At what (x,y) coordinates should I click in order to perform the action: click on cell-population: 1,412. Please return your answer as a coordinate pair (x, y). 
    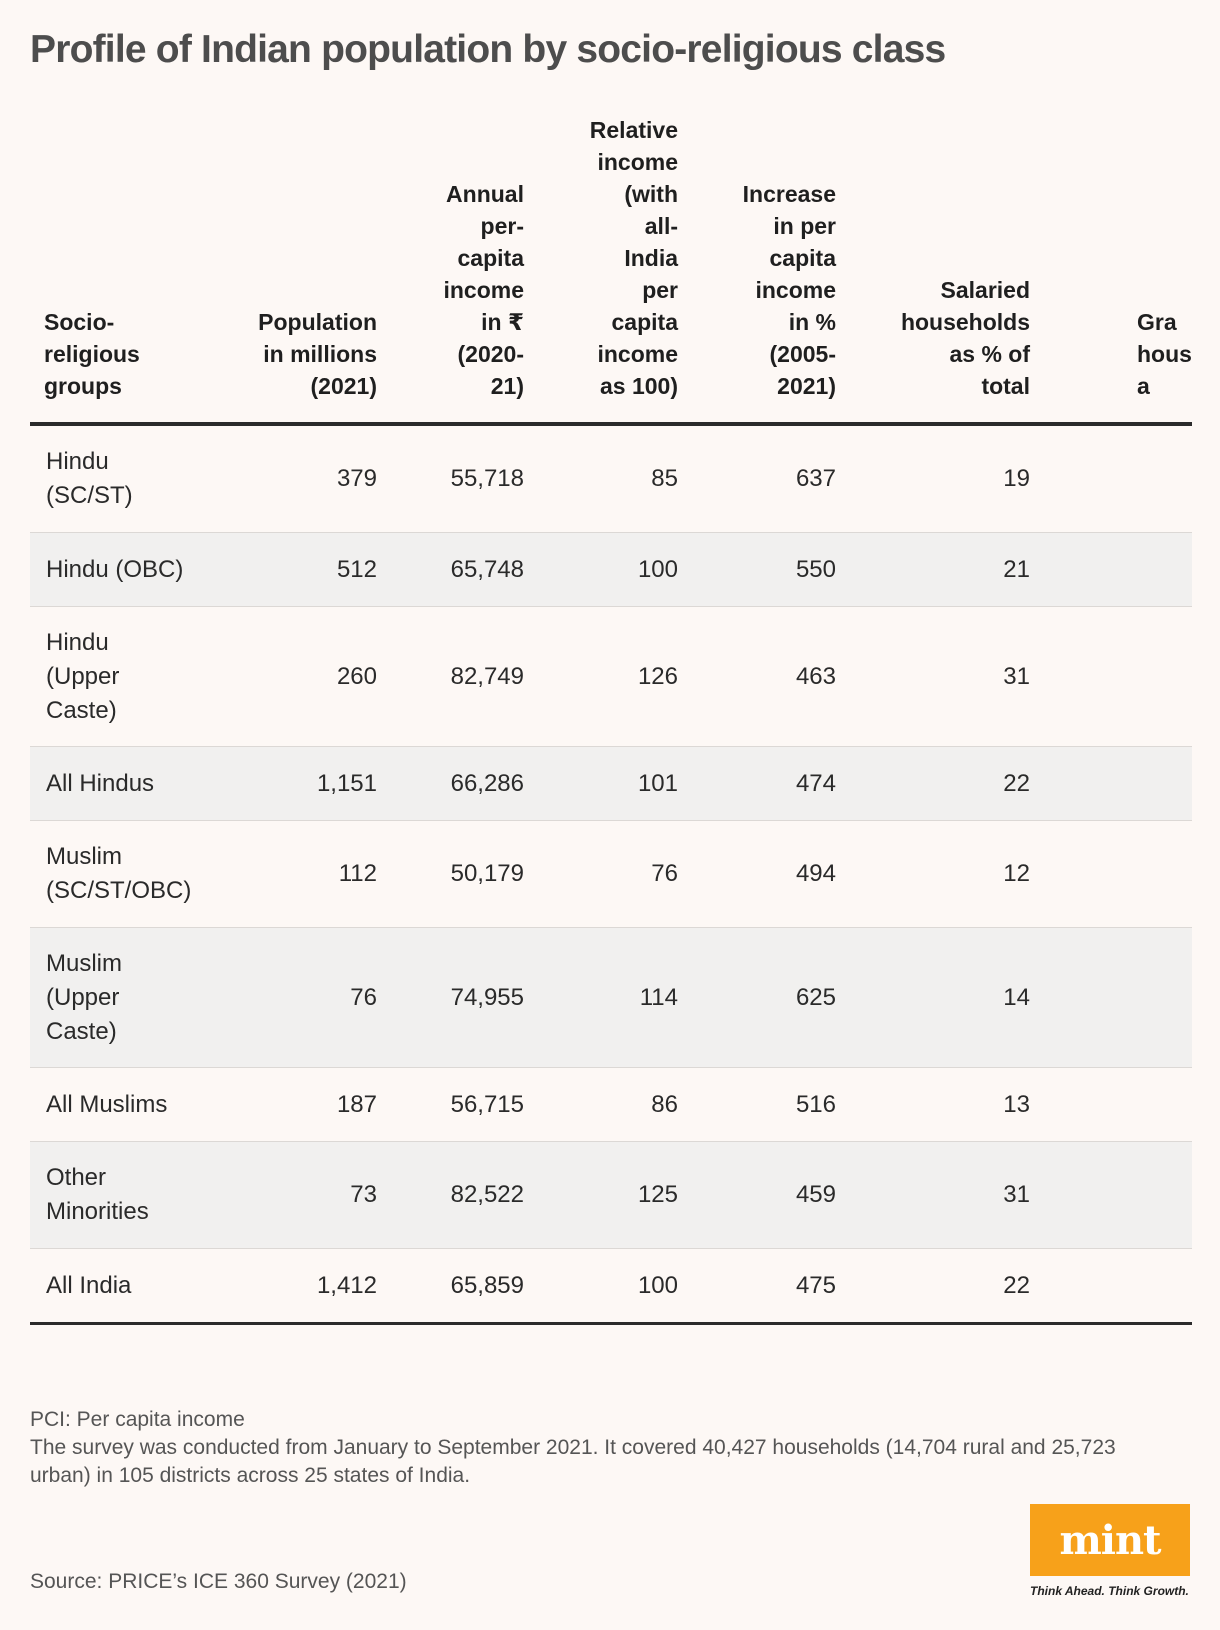
    Looking at the image, I should click on (346, 1285).